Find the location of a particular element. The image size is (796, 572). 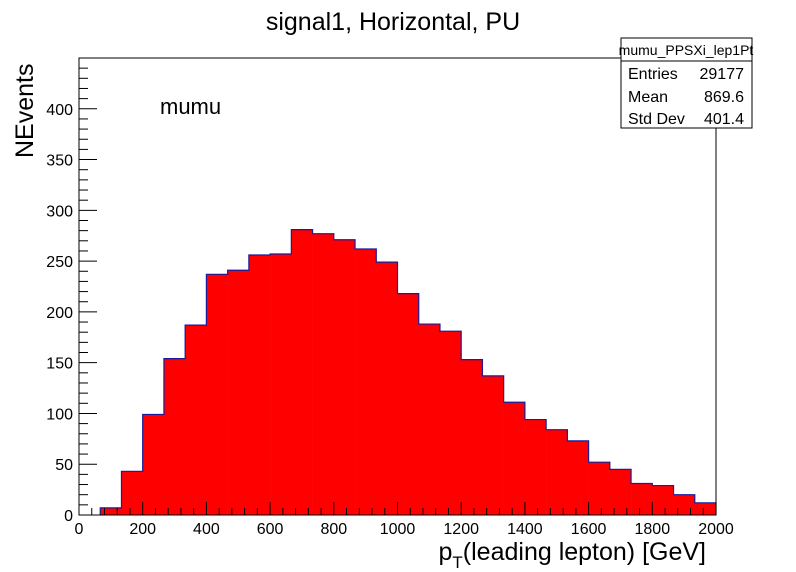

y-tick-label: 400 is located at coordinates (59, 110).